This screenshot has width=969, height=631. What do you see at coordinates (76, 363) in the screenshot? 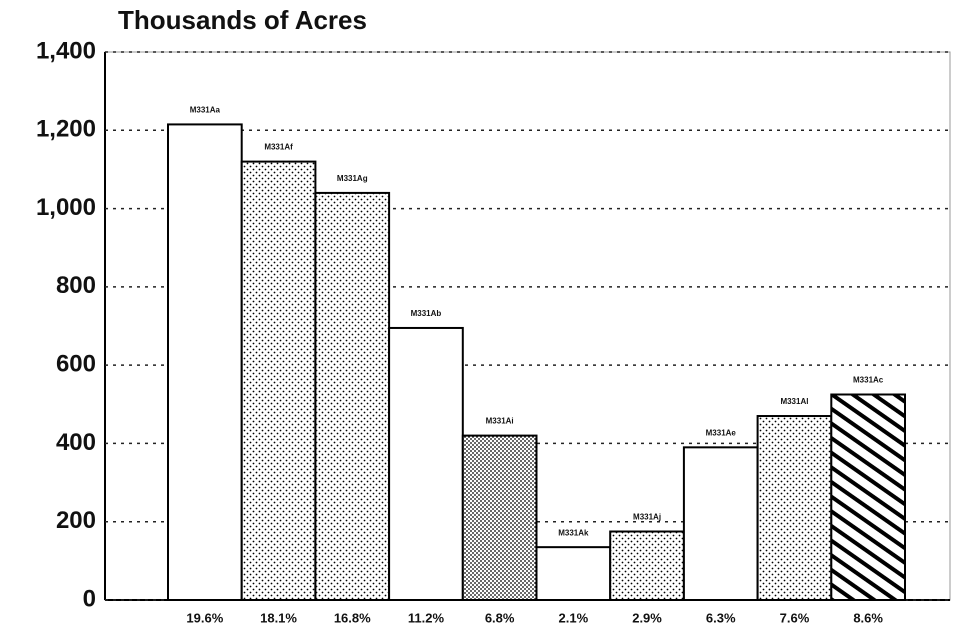
I see `y-tick-label: 600` at bounding box center [76, 363].